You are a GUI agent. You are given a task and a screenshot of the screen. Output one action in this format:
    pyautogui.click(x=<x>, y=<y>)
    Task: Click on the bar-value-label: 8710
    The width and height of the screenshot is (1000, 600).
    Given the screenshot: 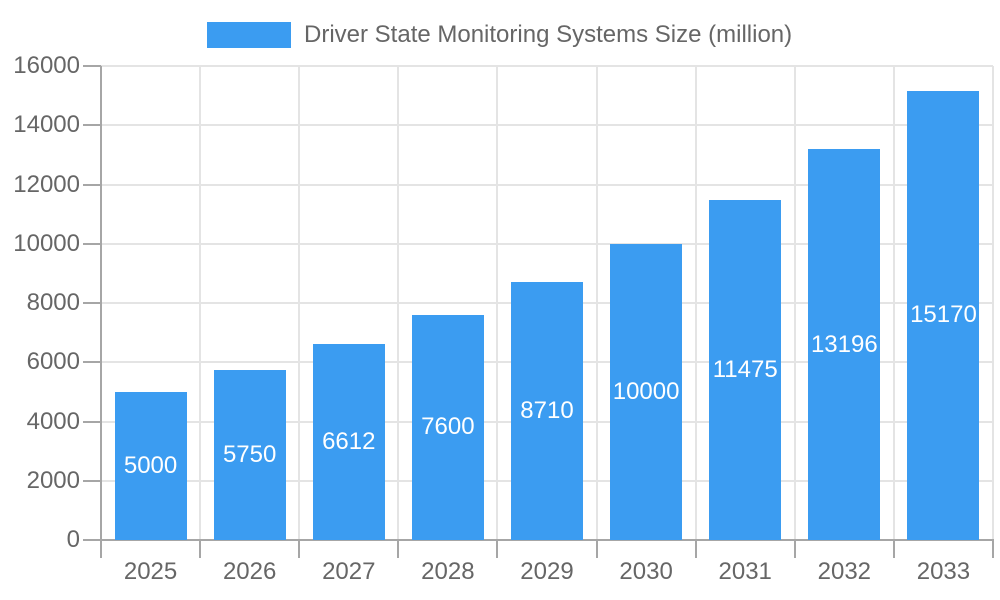 What is the action you would take?
    pyautogui.click(x=547, y=410)
    